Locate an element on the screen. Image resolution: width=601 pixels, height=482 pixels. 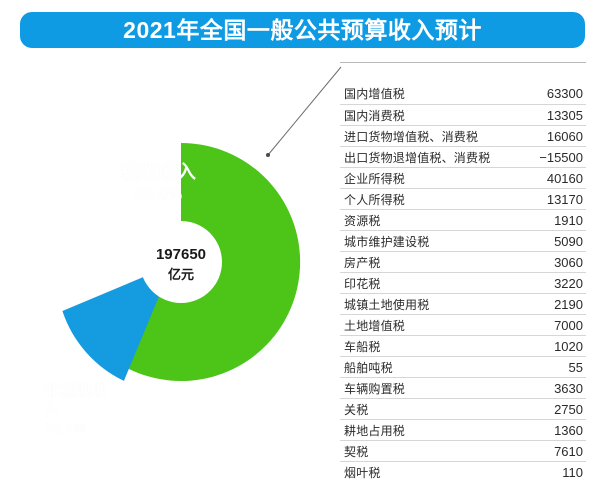
page-title: 2021年全国一般公共预算收入预计 is located at coordinates (302, 29).